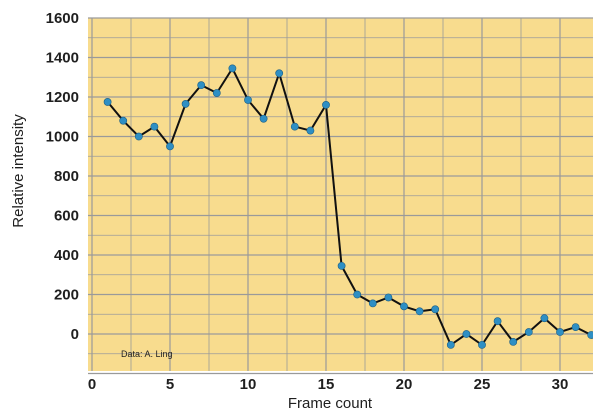 This screenshot has width=593, height=410. What do you see at coordinates (248, 384) in the screenshot?
I see `x-tick-label: 10` at bounding box center [248, 384].